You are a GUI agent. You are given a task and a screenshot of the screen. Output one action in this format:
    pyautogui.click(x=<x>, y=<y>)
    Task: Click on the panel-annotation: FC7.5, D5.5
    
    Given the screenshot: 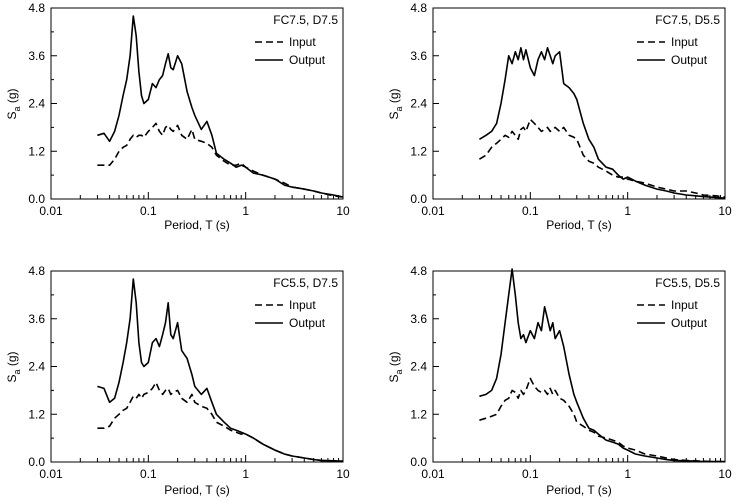 What is the action you would take?
    pyautogui.click(x=687, y=20)
    